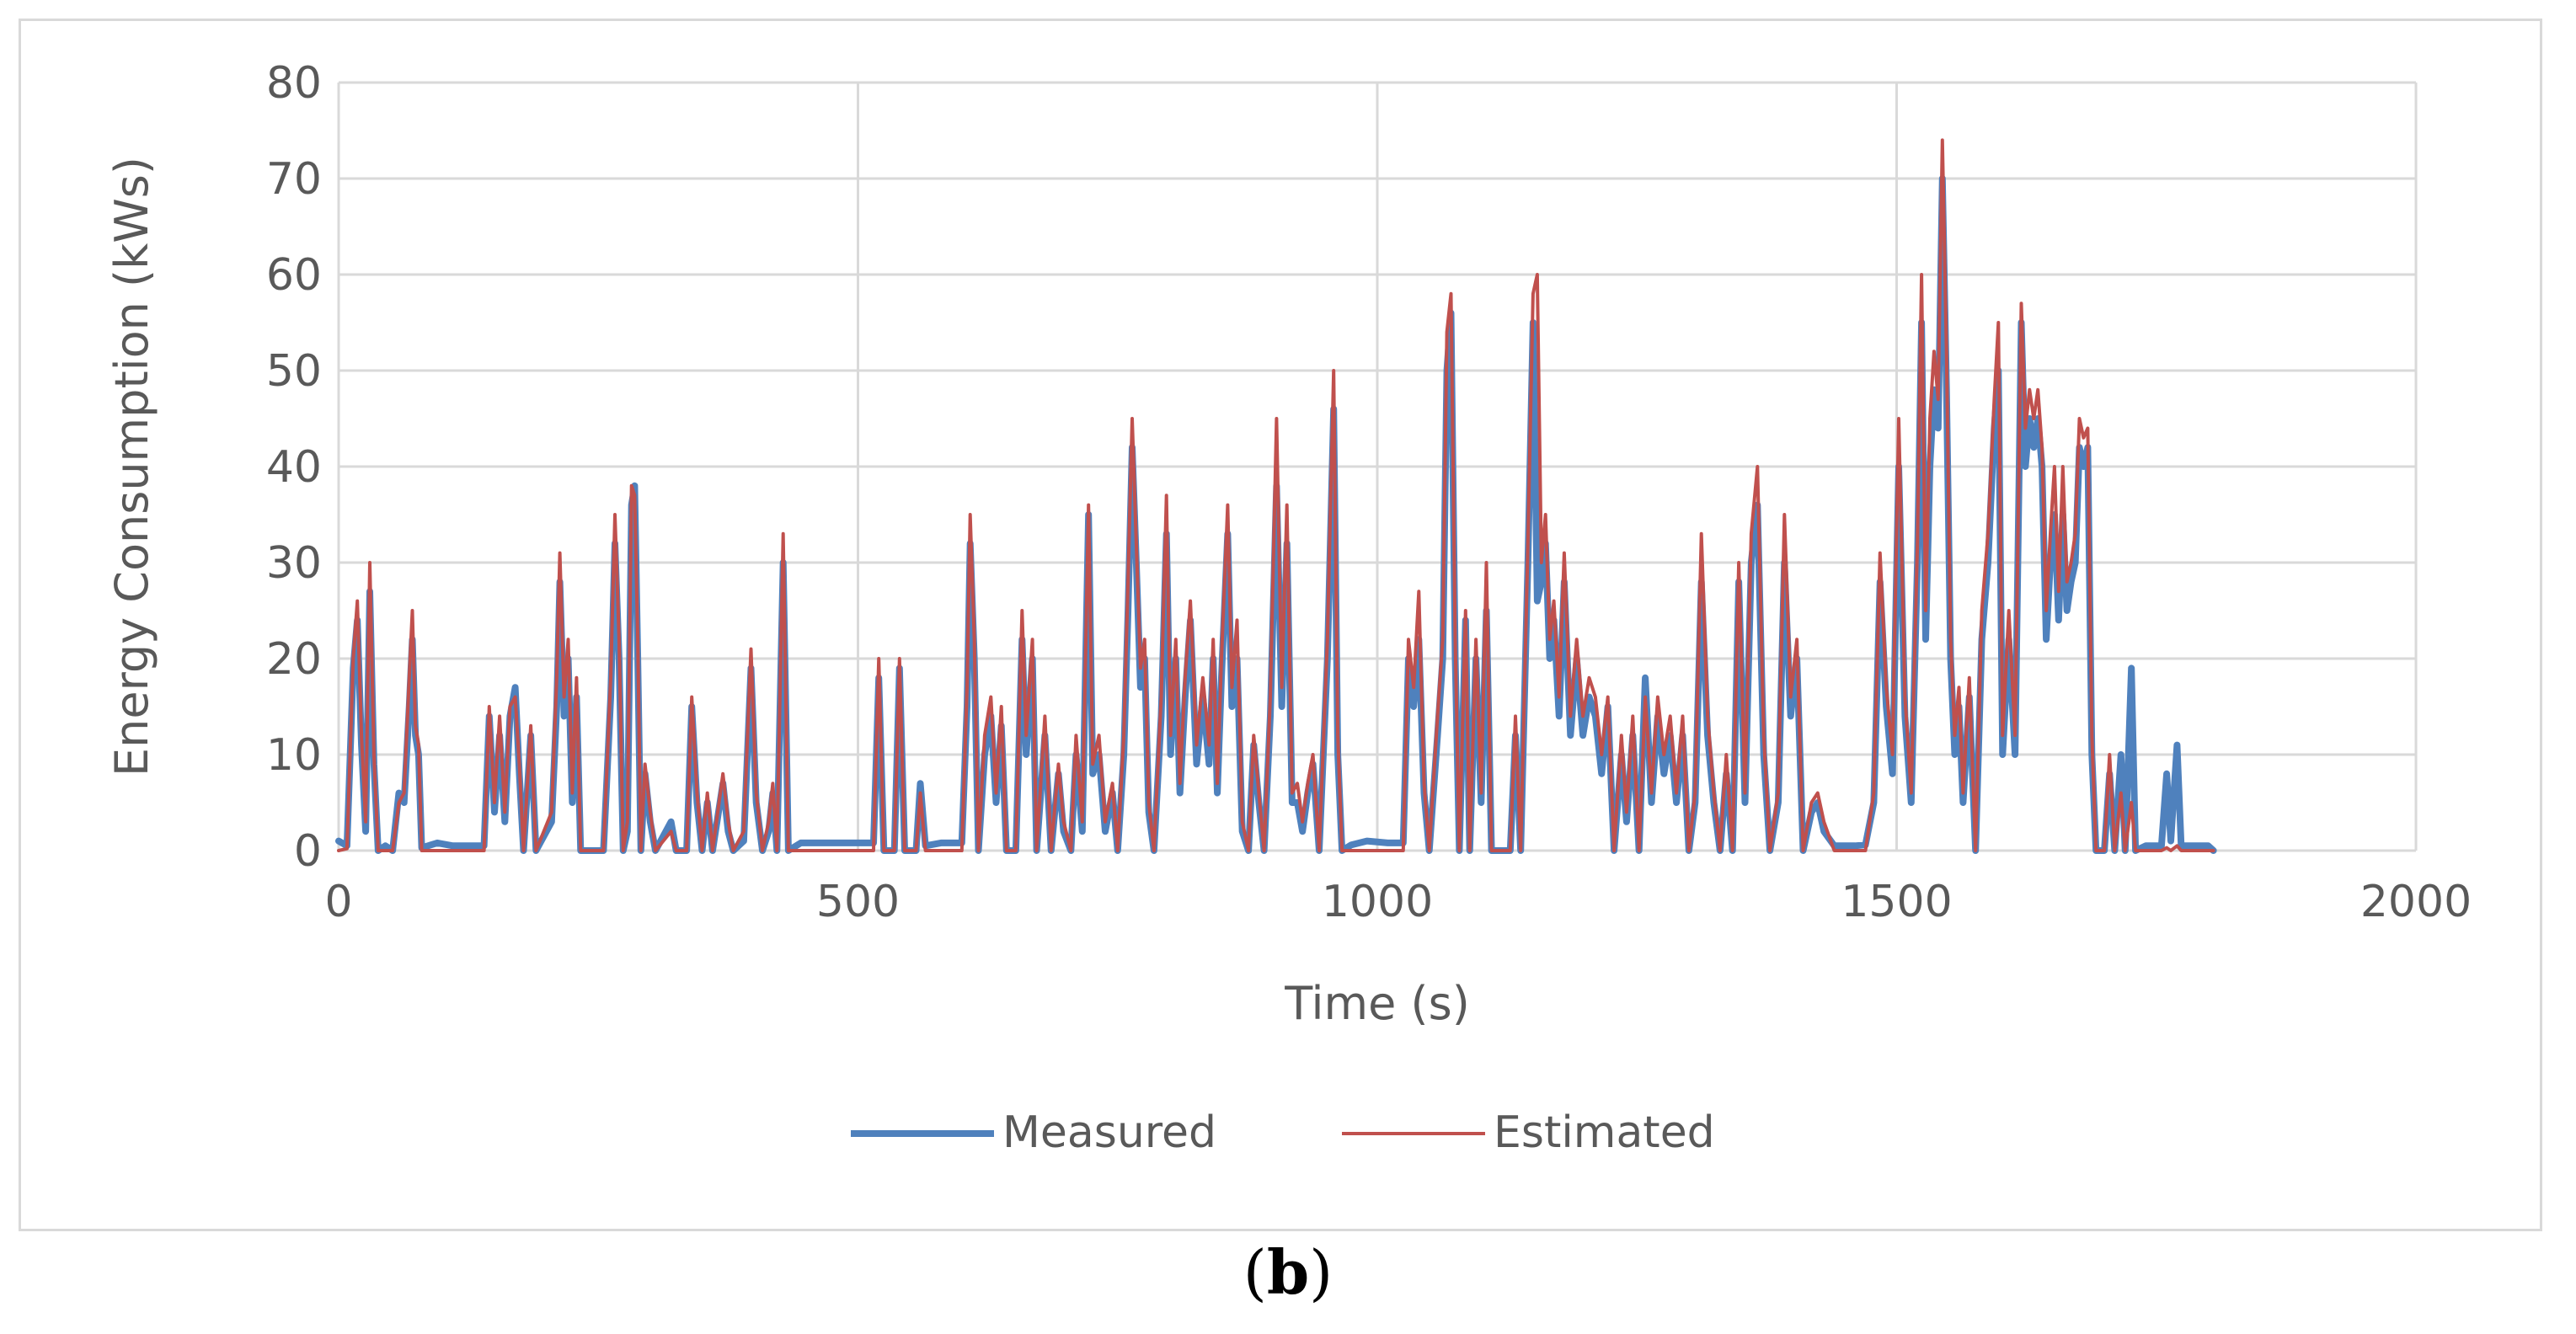  What do you see at coordinates (294, 755) in the screenshot?
I see `y-tick-label-10: 10` at bounding box center [294, 755].